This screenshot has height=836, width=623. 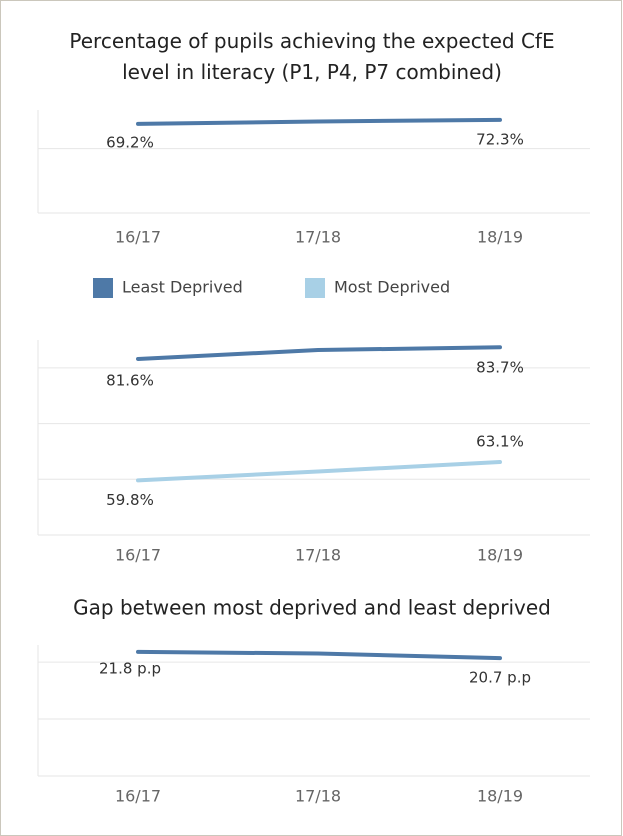 I want to click on data-label: 83.7%, so click(x=500, y=368).